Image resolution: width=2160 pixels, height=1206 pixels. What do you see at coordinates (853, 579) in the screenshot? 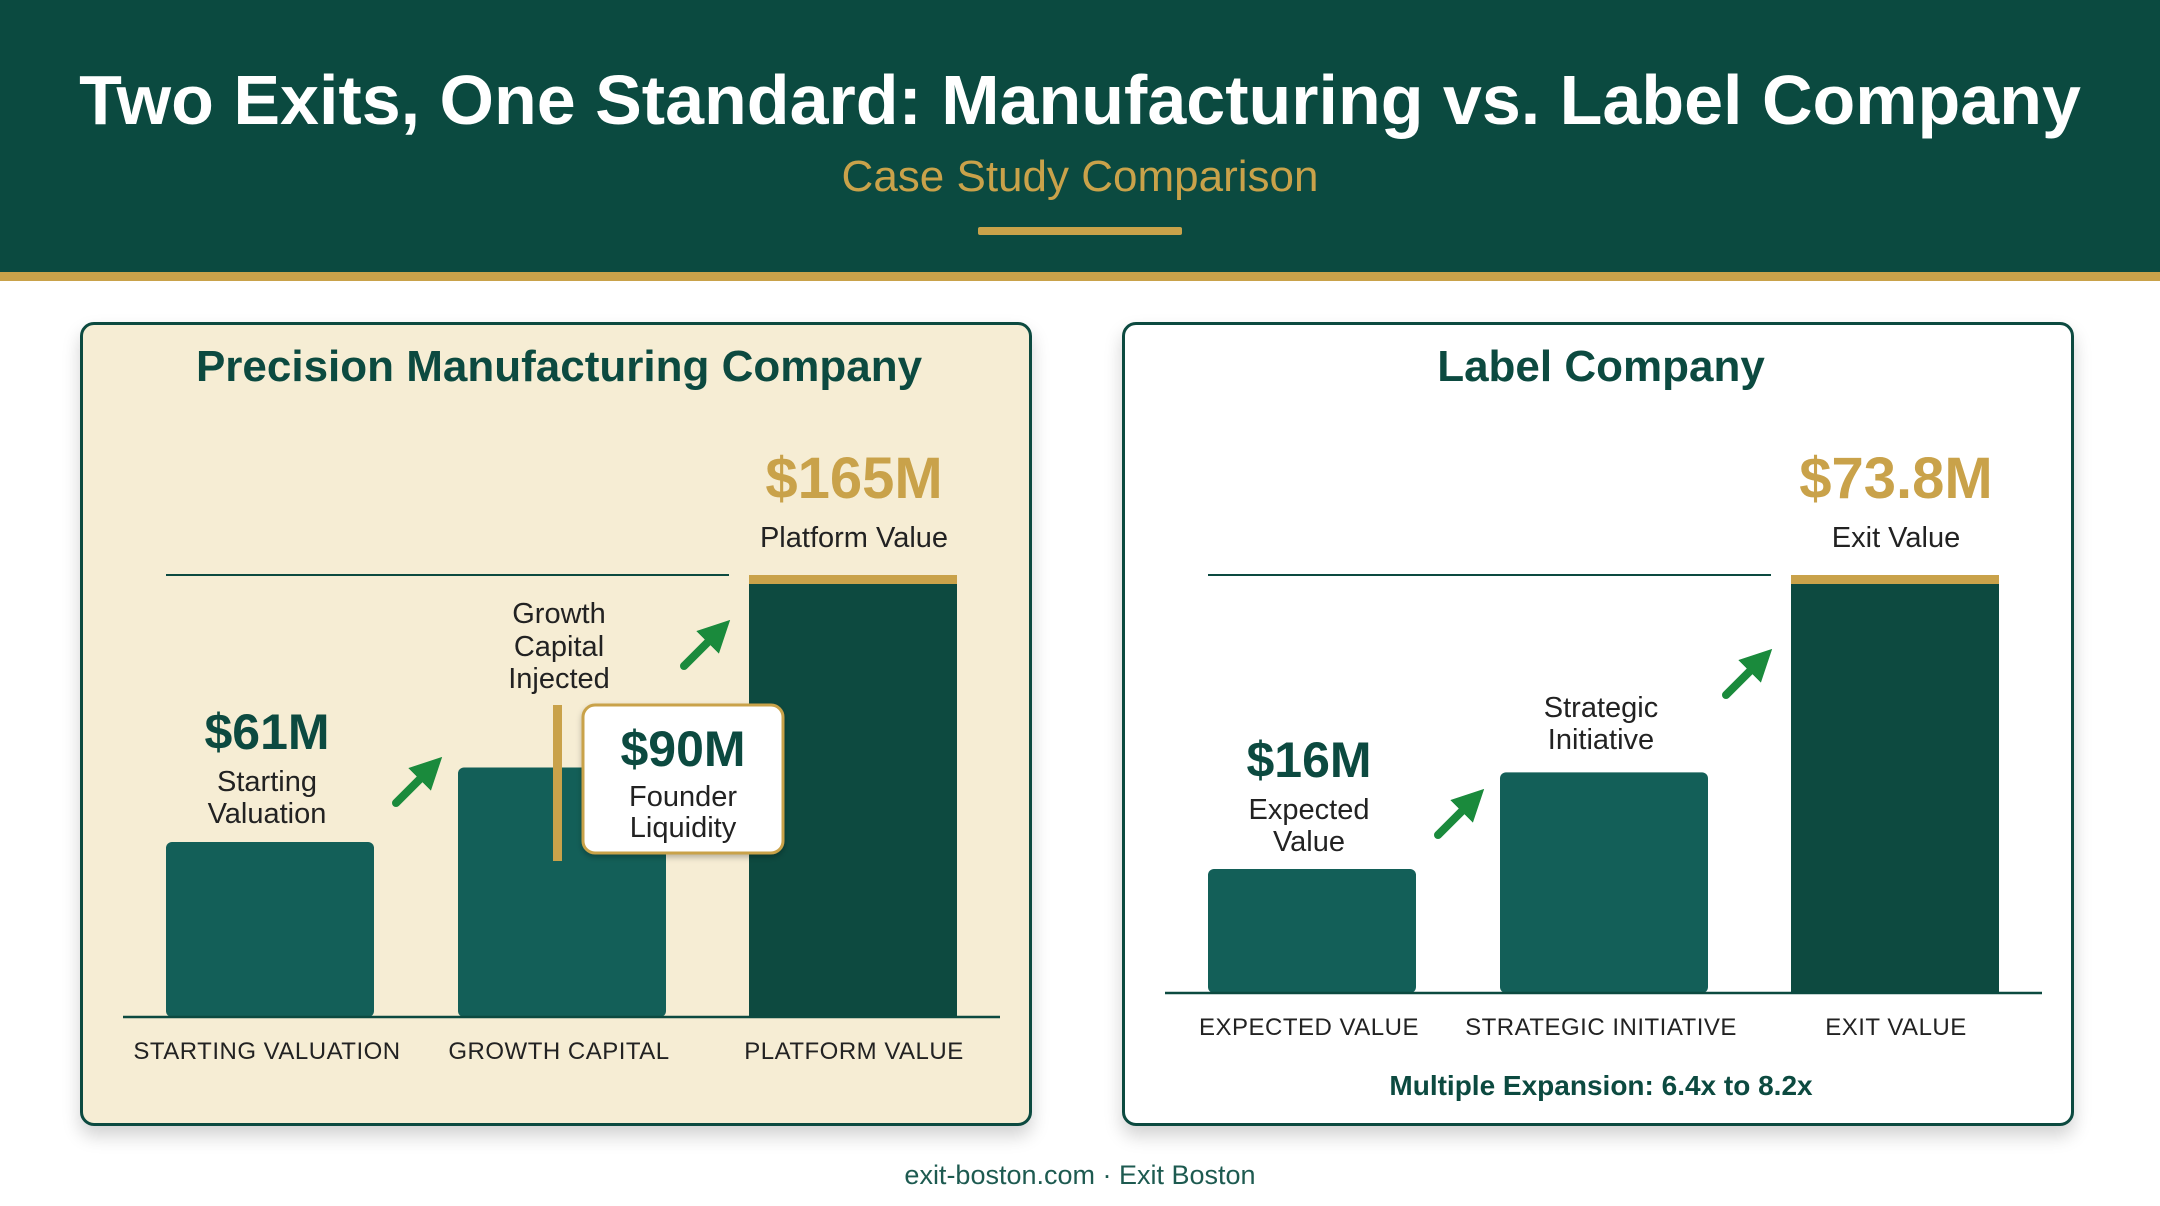
I see `bar-platform-value-gold-cap` at bounding box center [853, 579].